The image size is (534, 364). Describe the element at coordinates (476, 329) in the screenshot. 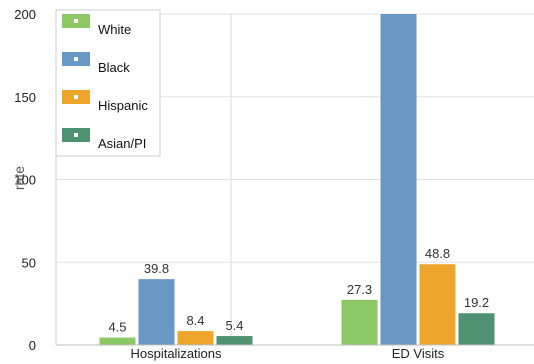

I see `bar-asian-pi-ed-visits` at that location.